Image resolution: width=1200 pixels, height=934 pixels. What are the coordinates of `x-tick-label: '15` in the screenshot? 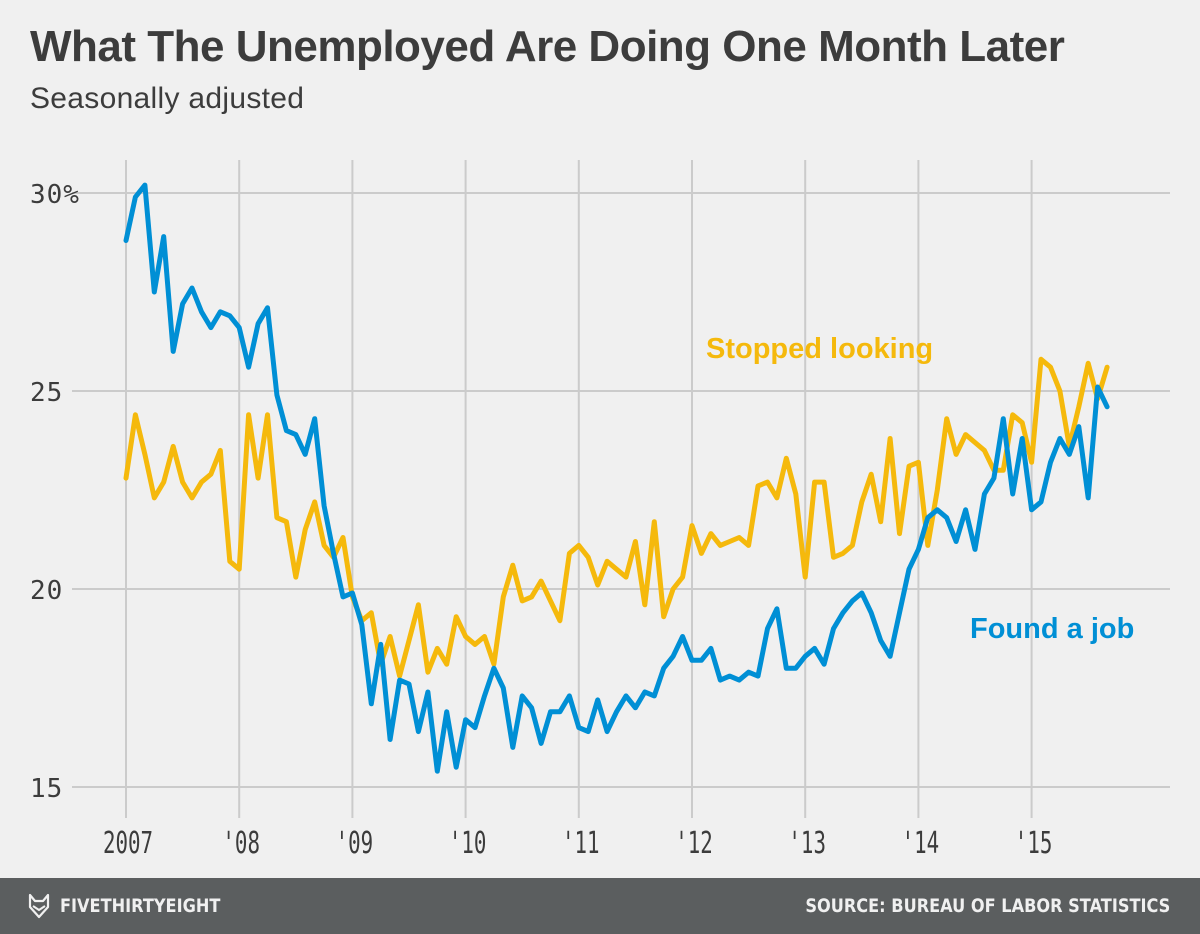 It's located at (1034, 843).